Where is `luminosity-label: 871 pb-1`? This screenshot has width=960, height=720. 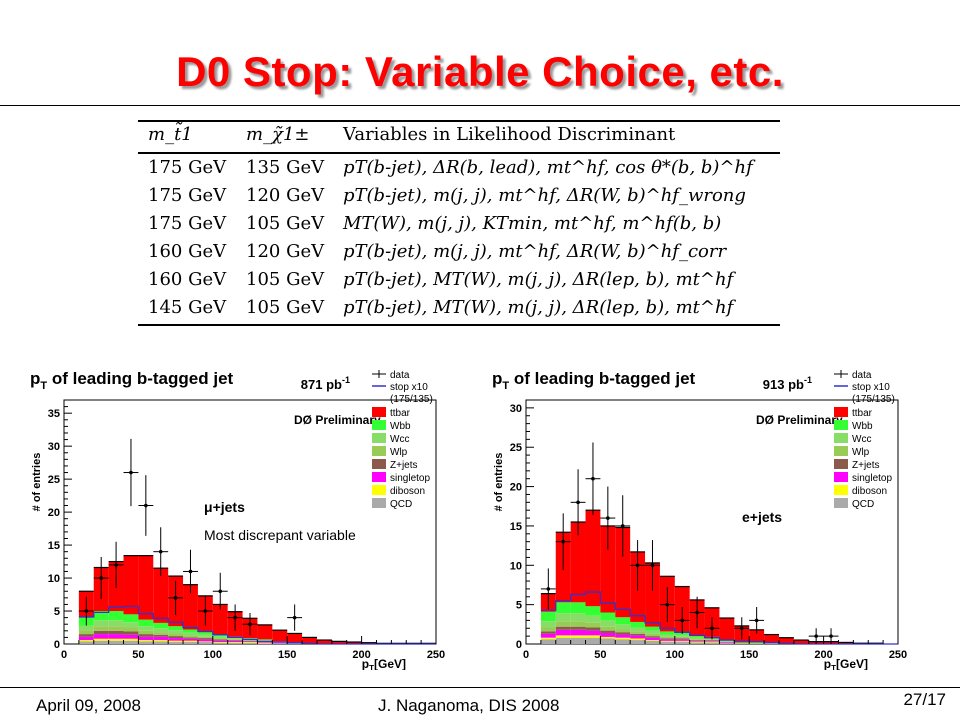 luminosity-label: 871 pb-1 is located at coordinates (325, 383).